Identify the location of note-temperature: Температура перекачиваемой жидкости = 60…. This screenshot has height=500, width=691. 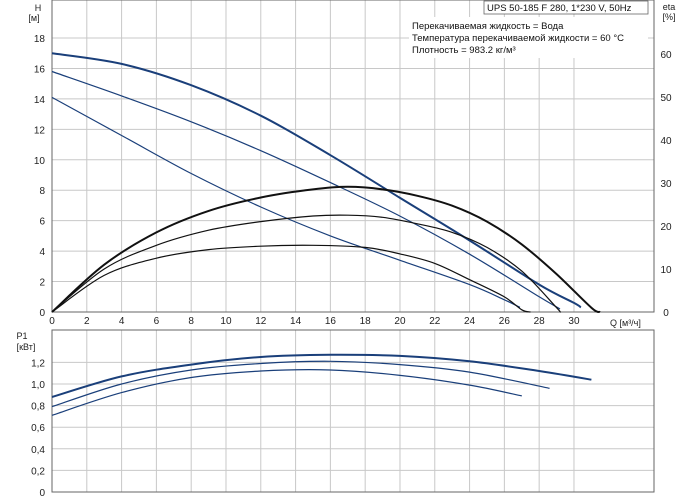
(518, 38).